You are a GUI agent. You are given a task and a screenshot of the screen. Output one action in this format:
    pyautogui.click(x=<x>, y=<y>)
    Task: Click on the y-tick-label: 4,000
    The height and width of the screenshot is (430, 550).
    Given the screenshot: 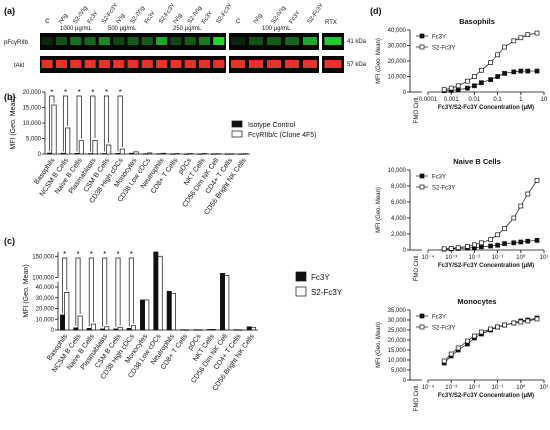 What is the action you would take?
    pyautogui.click(x=399, y=219)
    